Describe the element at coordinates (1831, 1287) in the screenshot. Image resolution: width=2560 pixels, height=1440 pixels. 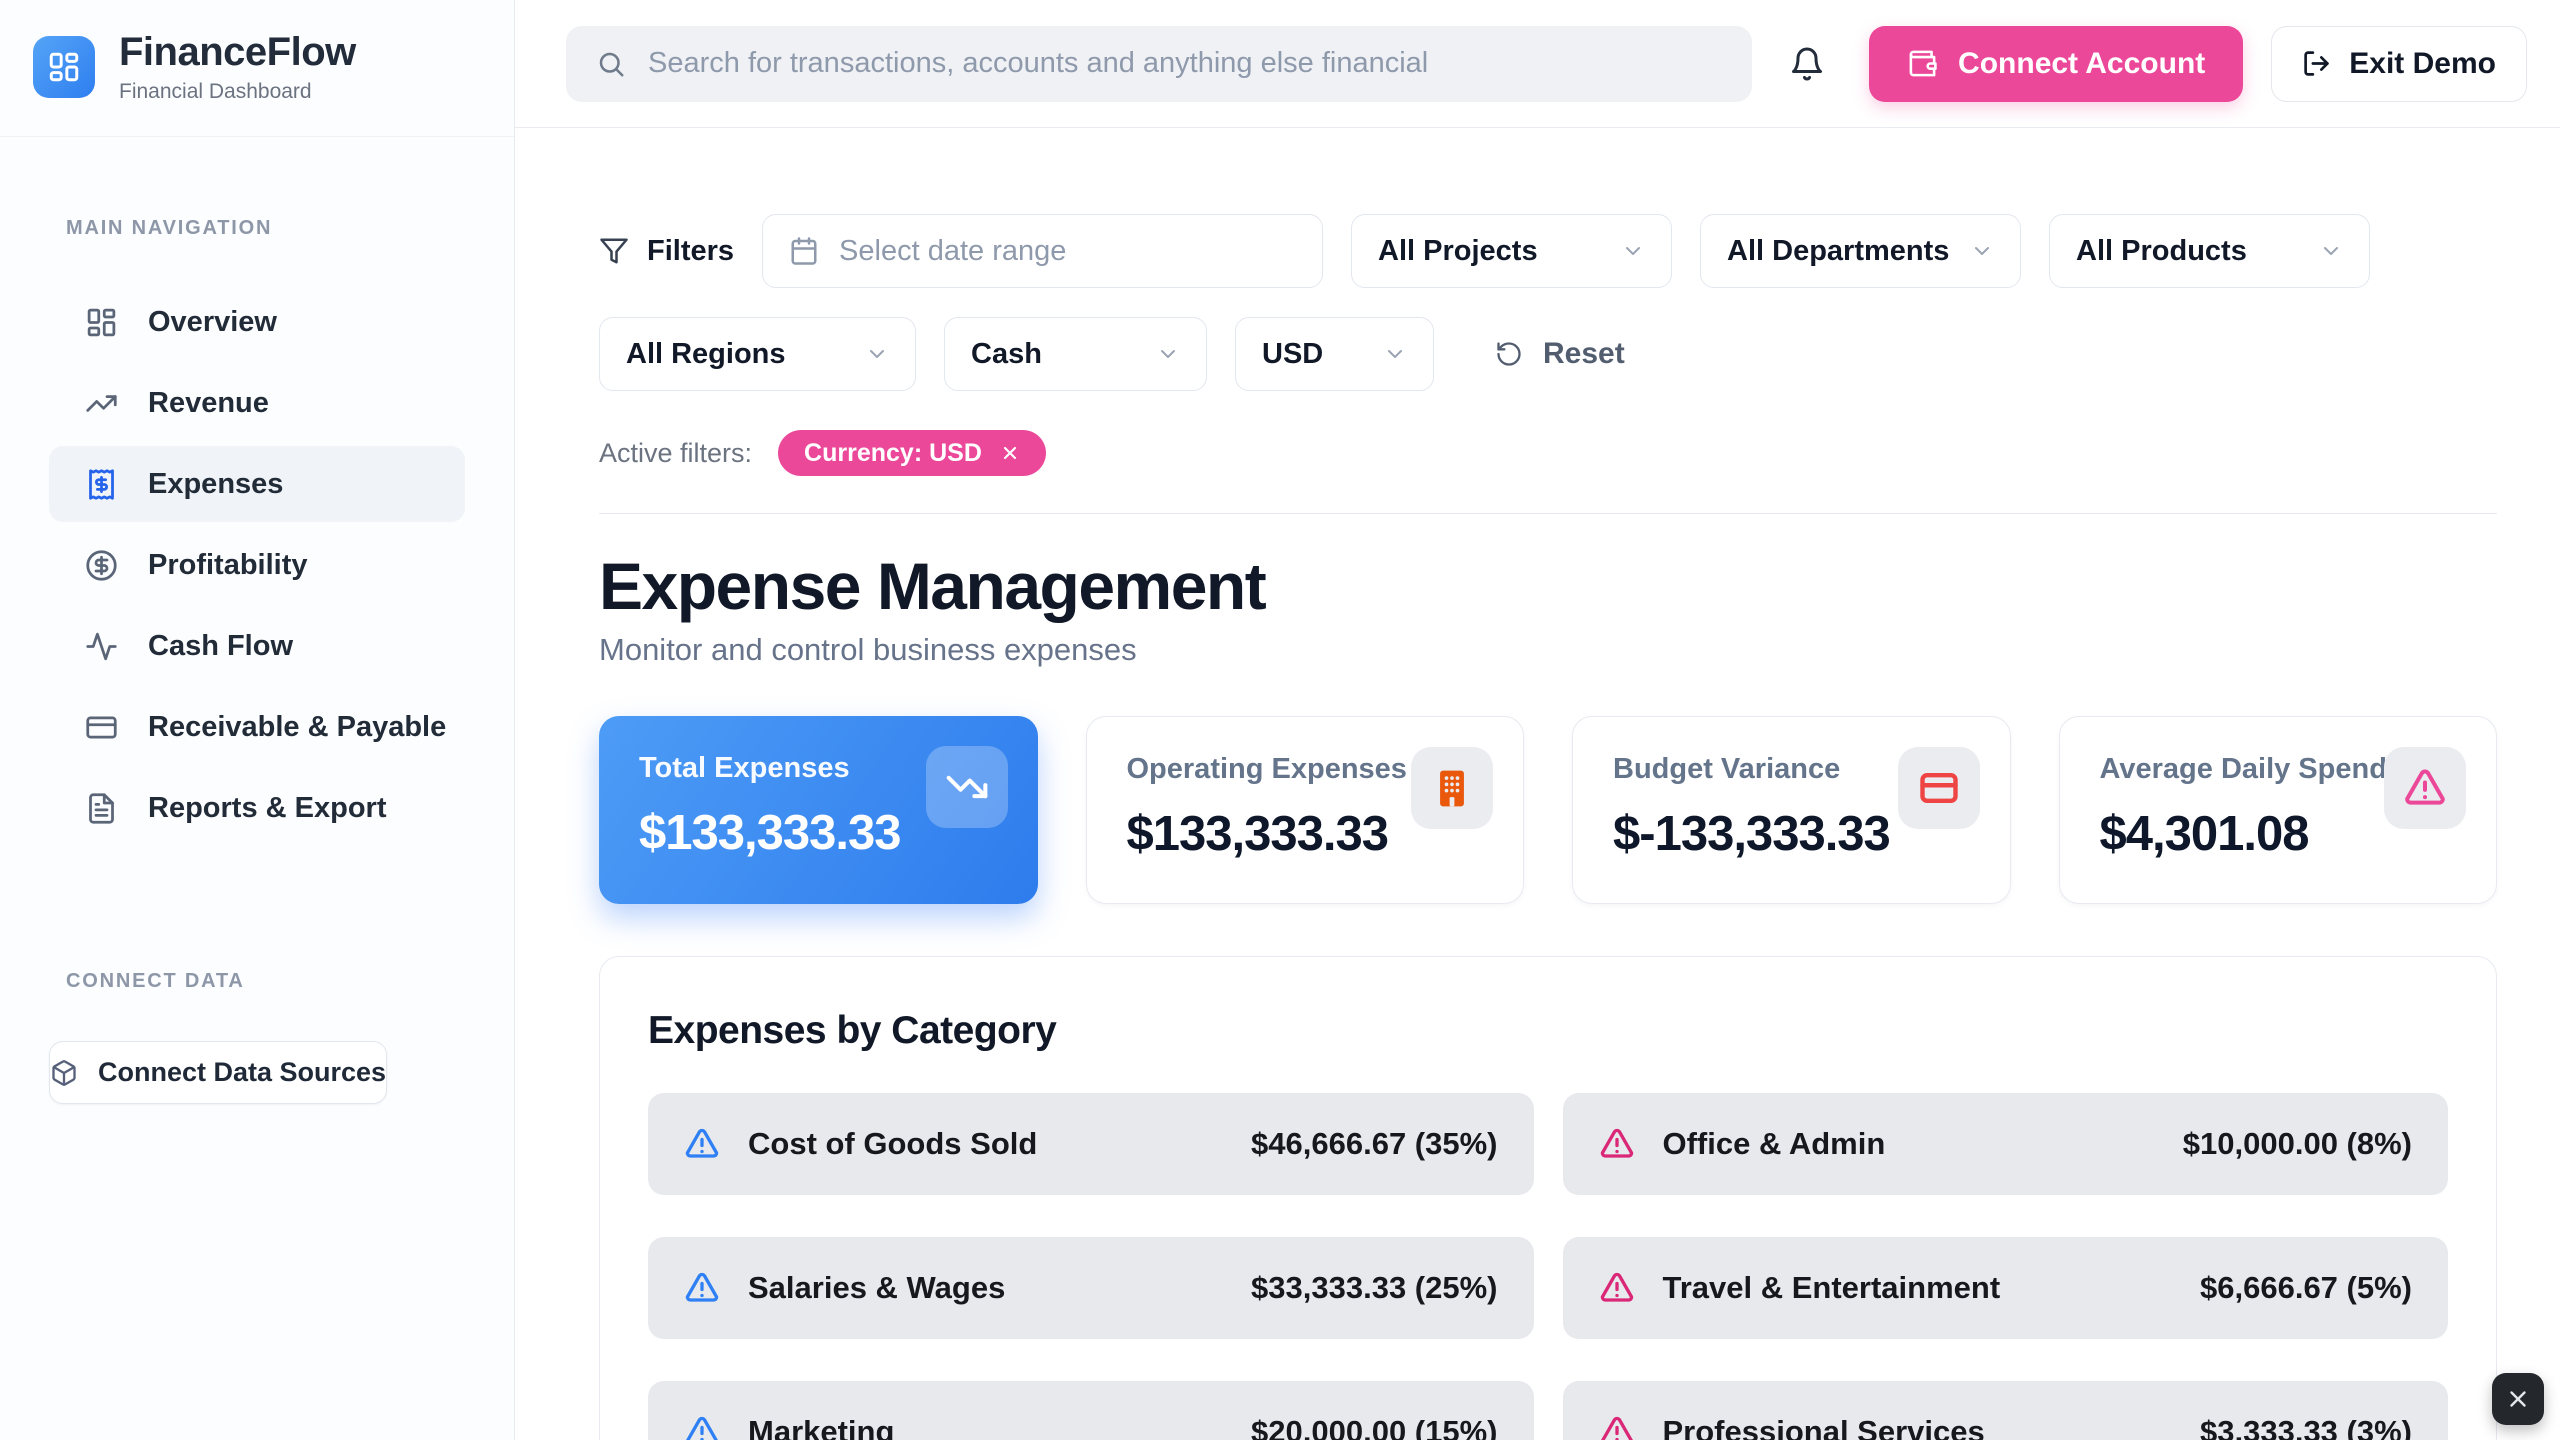
I see `category-name: Travel & Entertainment` at that location.